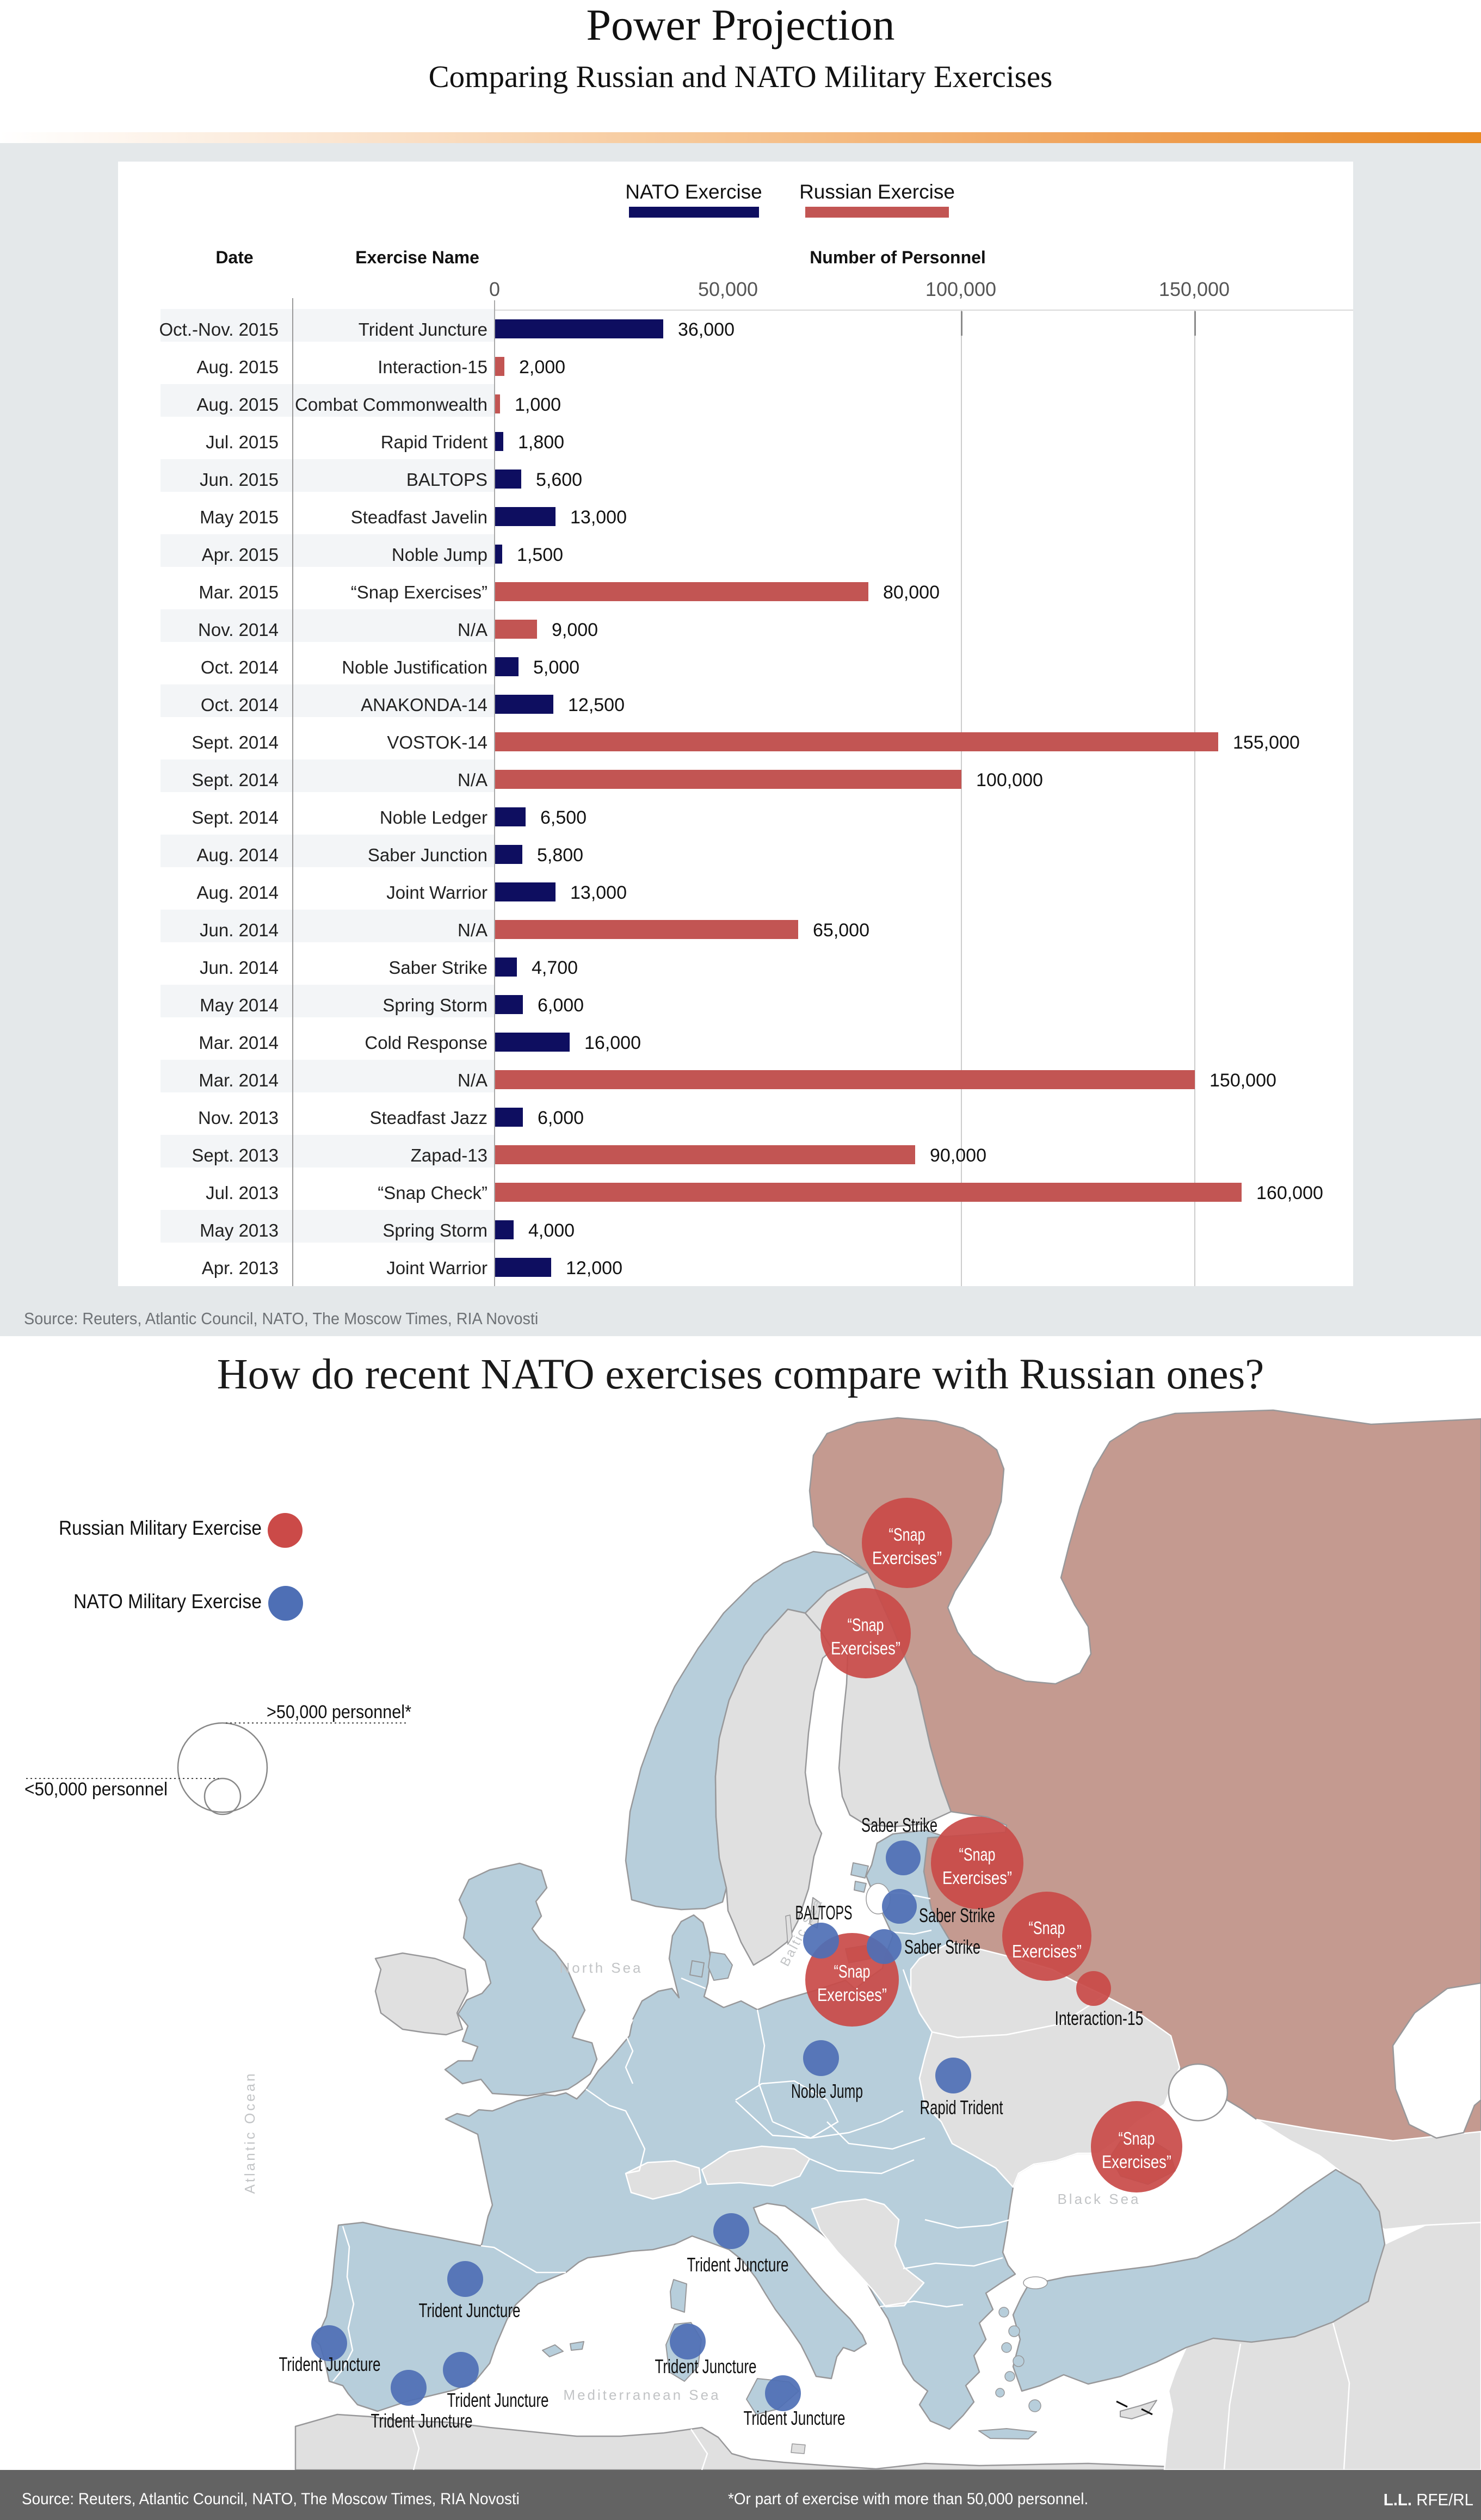 The height and width of the screenshot is (2520, 1481). Describe the element at coordinates (167, 1601) in the screenshot. I see `svg-text: NATO Military Exercise` at that location.